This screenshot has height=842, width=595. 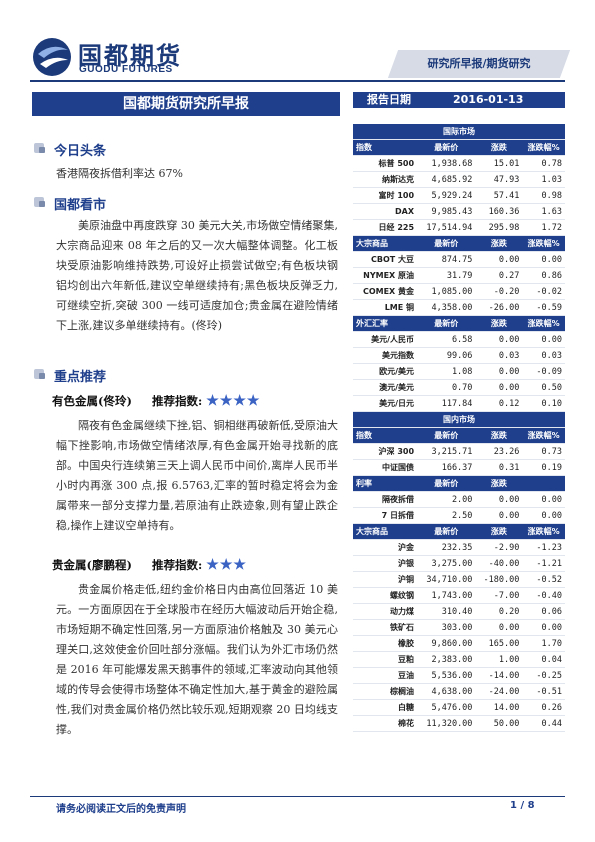 What do you see at coordinates (499, 227) in the screenshot?
I see `table-cell: 295.98` at bounding box center [499, 227].